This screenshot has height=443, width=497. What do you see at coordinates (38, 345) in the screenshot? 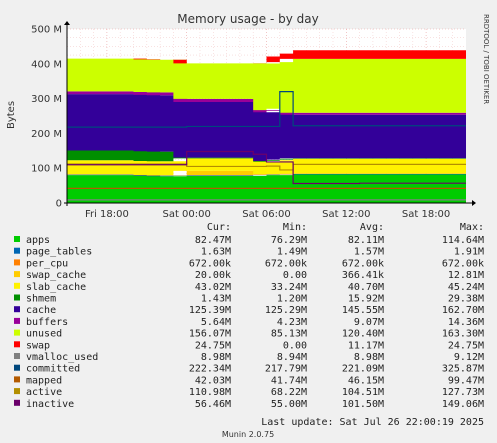
I see `legend-name: swap` at bounding box center [38, 345].